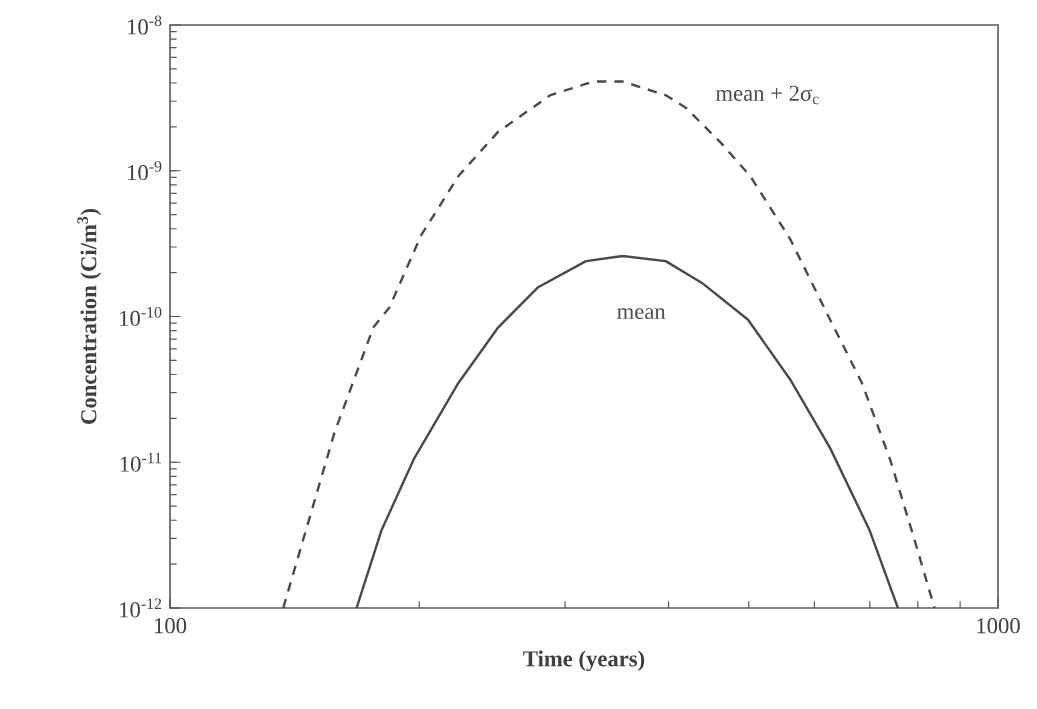  I want to click on annotation: mean, so click(641, 314).